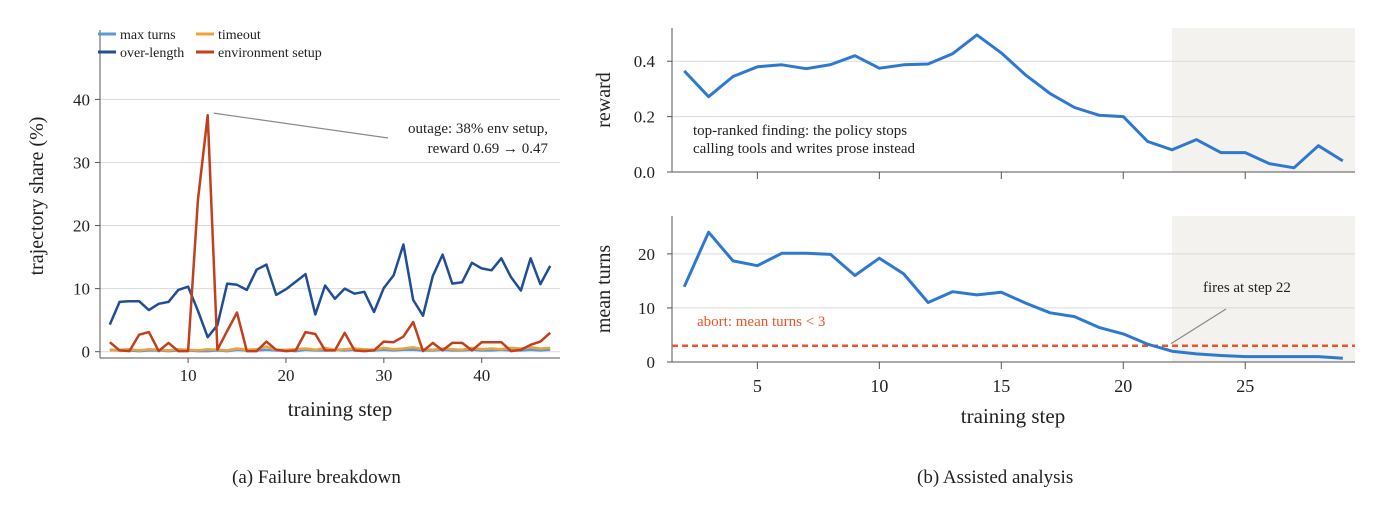 The height and width of the screenshot is (520, 1385). Describe the element at coordinates (285, 375) in the screenshot. I see `a-x-tick-label: 20` at that location.